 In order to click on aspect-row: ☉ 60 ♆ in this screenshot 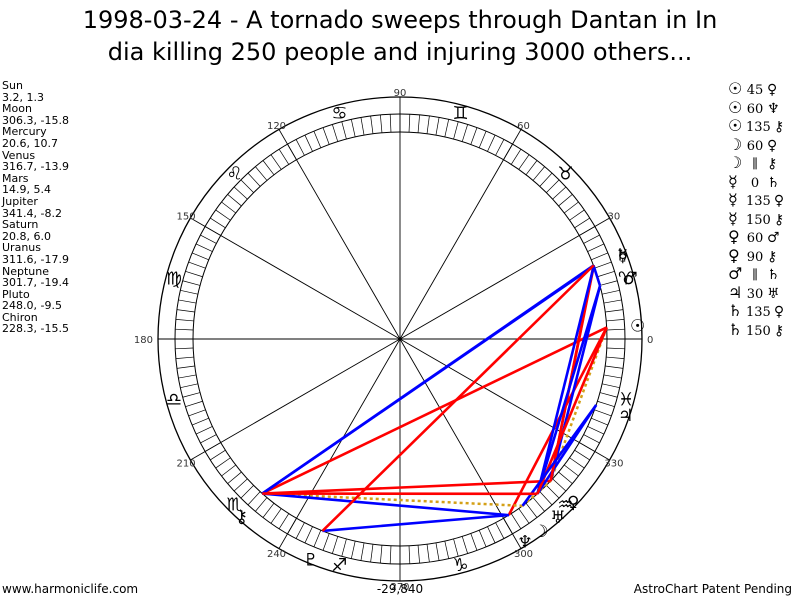, I will do `click(756, 107)`.